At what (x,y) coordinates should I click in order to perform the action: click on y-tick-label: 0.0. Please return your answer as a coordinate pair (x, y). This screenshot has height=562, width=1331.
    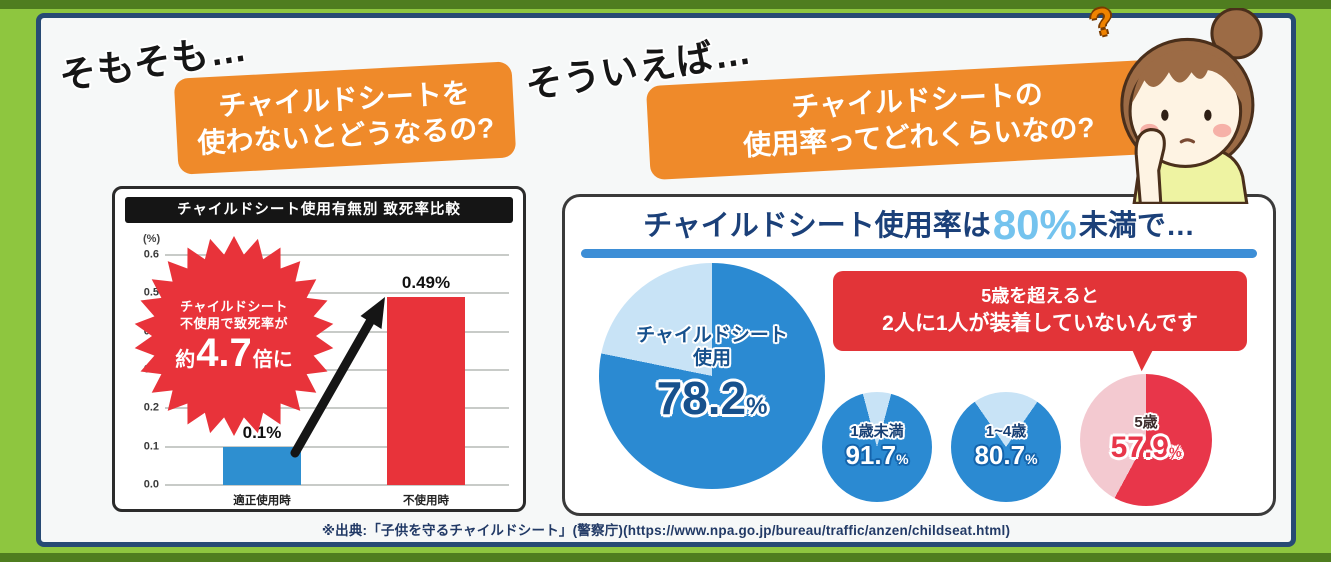
    Looking at the image, I should click on (151, 484).